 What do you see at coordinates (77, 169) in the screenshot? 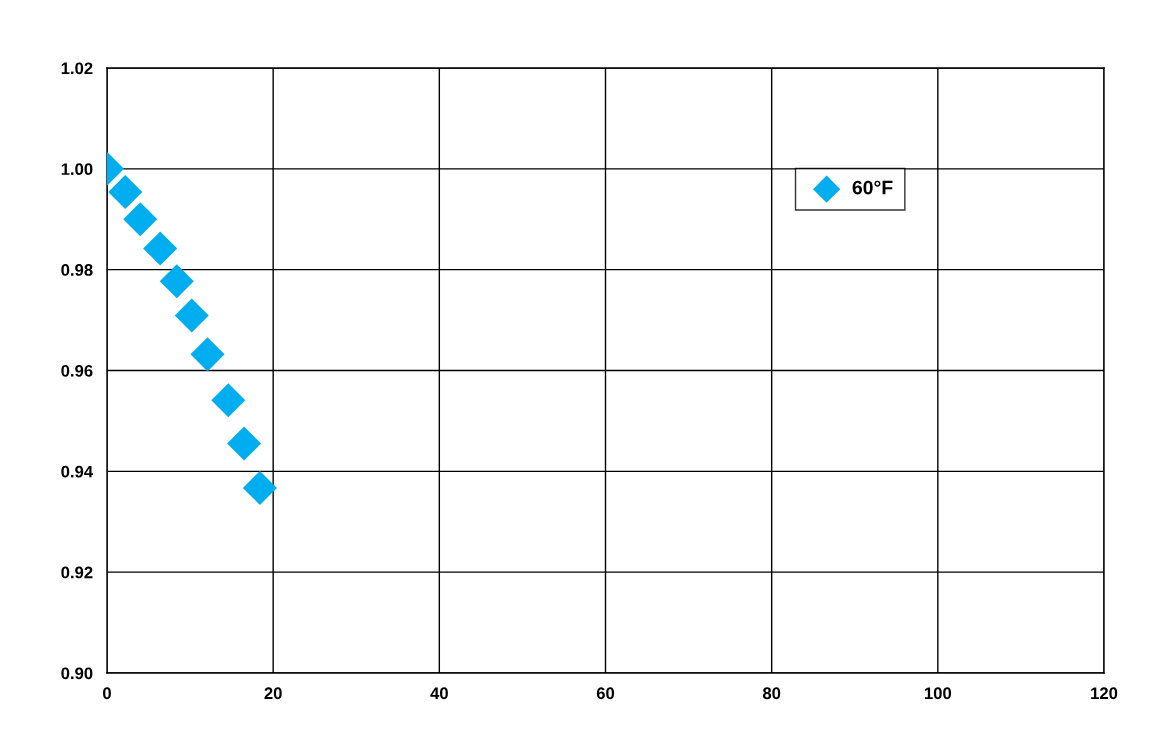
I see `y-tick-label: 1.00` at bounding box center [77, 169].